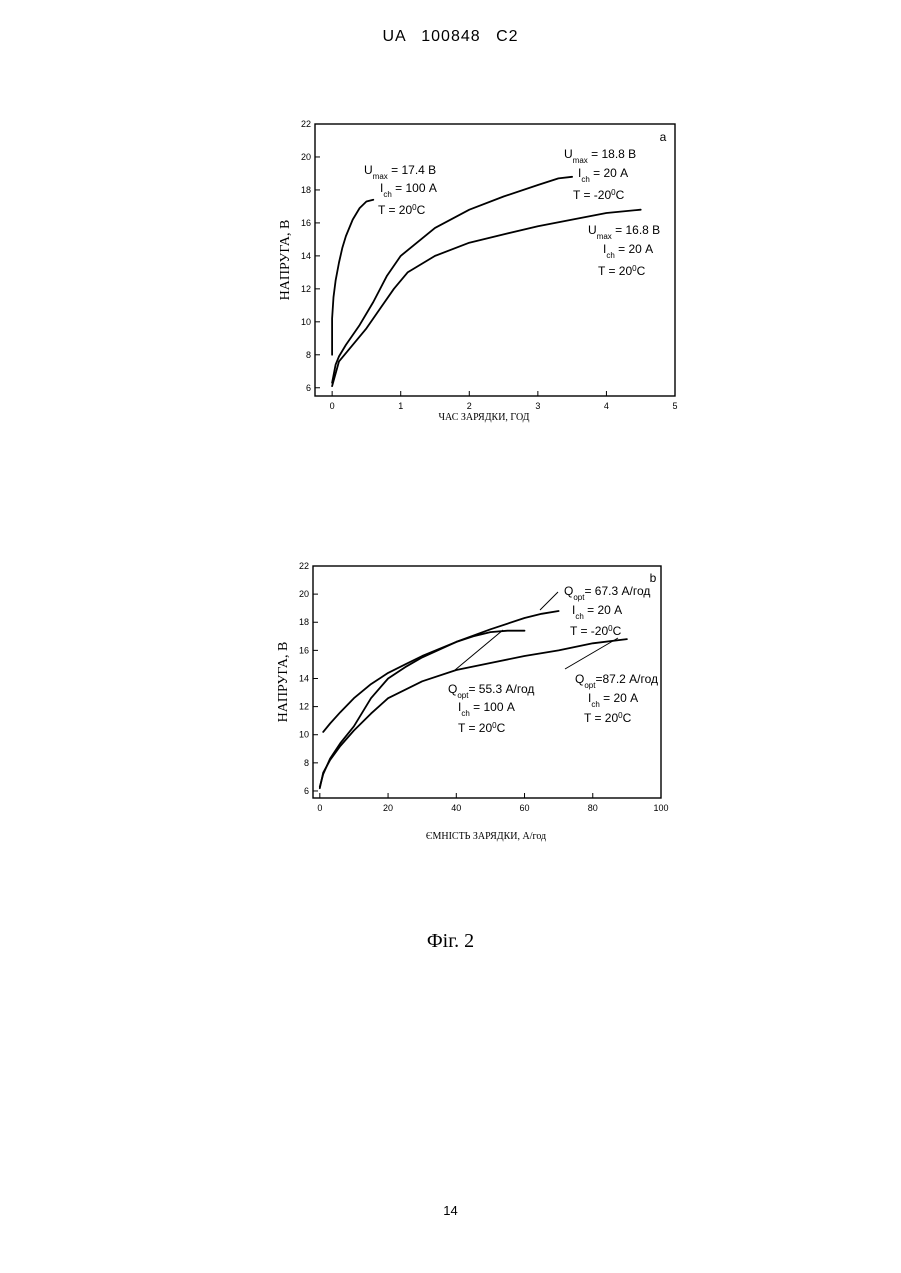 Image resolution: width=901 pixels, height=1273 pixels. What do you see at coordinates (486, 836) in the screenshot?
I see `x-axis-label-b: ЄМНІСТЬ ЗАРЯДКИ, А/год` at bounding box center [486, 836].